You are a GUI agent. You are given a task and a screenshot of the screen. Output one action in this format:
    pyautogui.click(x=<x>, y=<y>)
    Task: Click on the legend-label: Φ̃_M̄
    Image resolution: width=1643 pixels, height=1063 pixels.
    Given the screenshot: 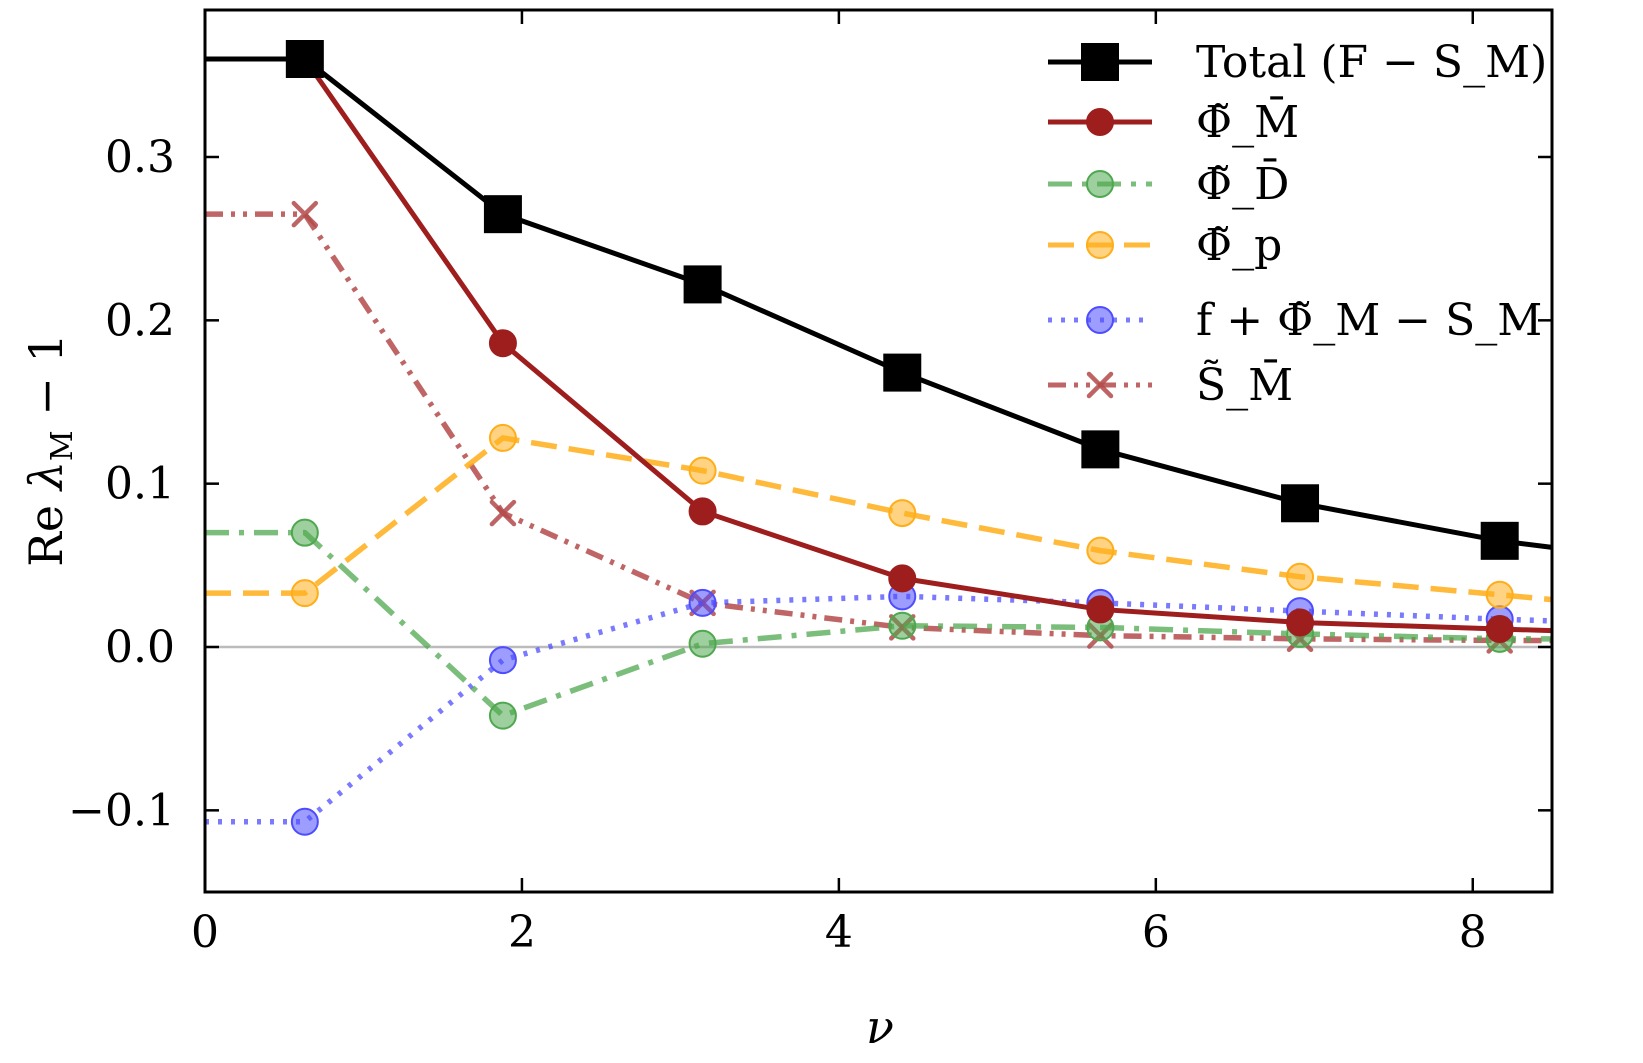 What is the action you would take?
    pyautogui.click(x=1247, y=121)
    